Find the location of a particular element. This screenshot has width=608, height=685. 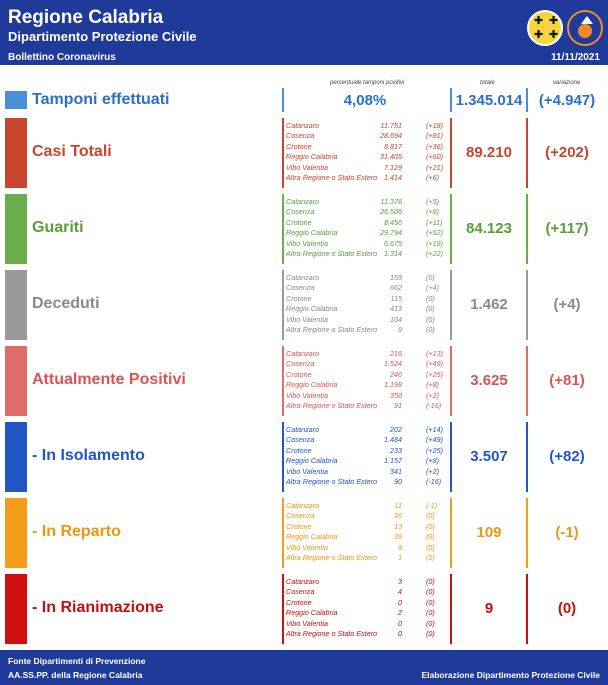

province-delta: (+81) is located at coordinates (434, 136).